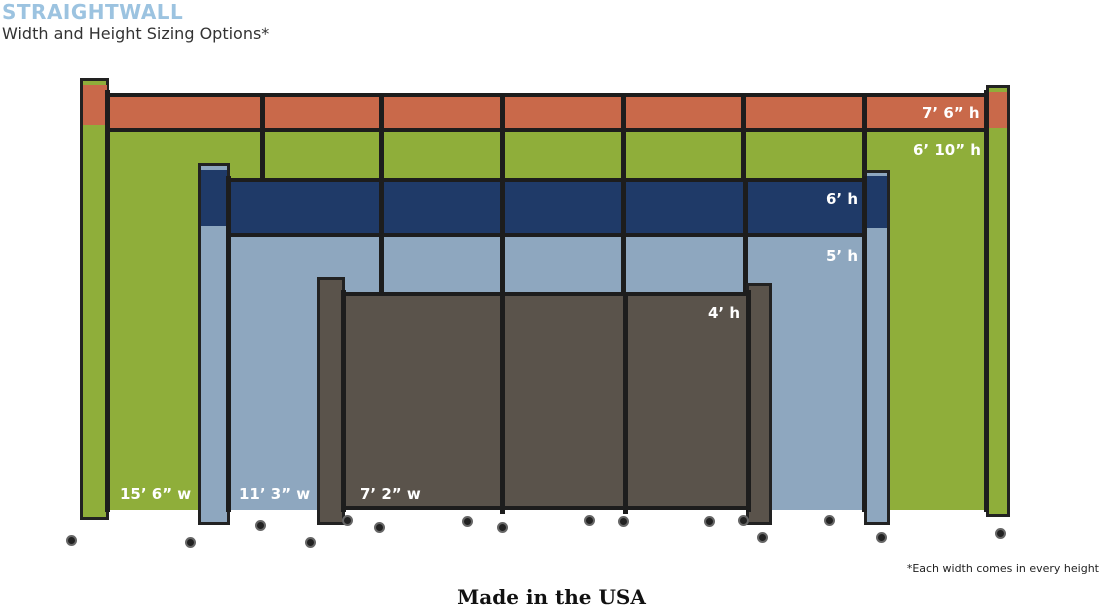 Image resolution: width=1103 pixels, height=612 pixels. I want to click on height-label: 4’ h, so click(724, 313).